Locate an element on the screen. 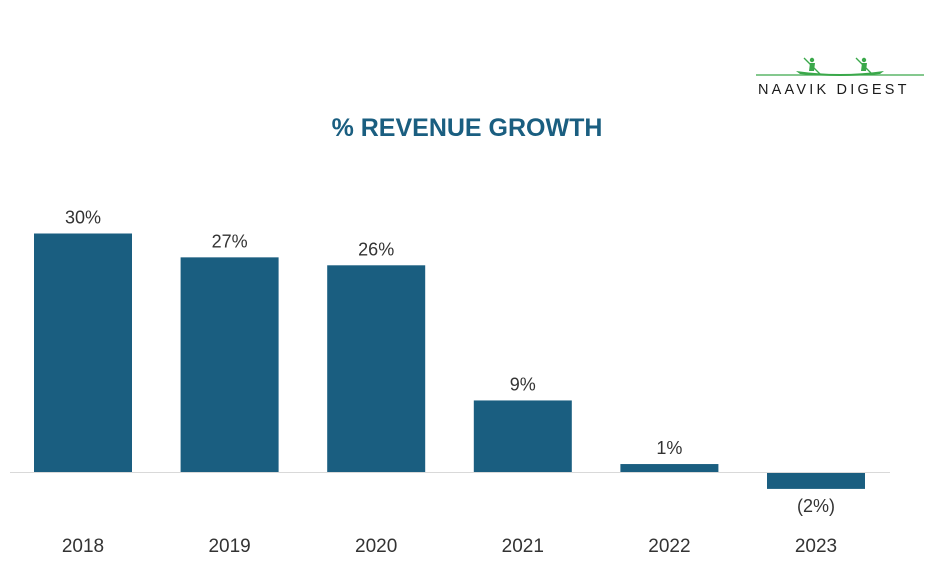  brand-name: NAAVIK DIGEST is located at coordinates (834, 90).